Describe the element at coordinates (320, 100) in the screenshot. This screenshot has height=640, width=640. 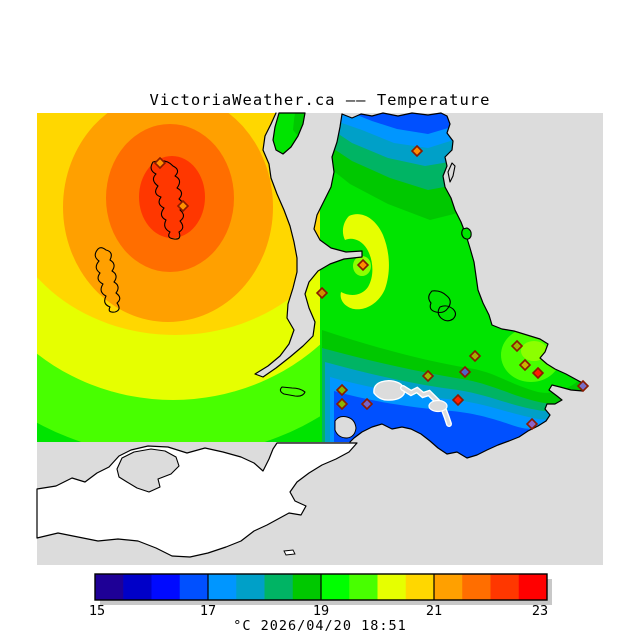
I see `figure-title: VictoriaWeather.ca —— Temperature` at that location.